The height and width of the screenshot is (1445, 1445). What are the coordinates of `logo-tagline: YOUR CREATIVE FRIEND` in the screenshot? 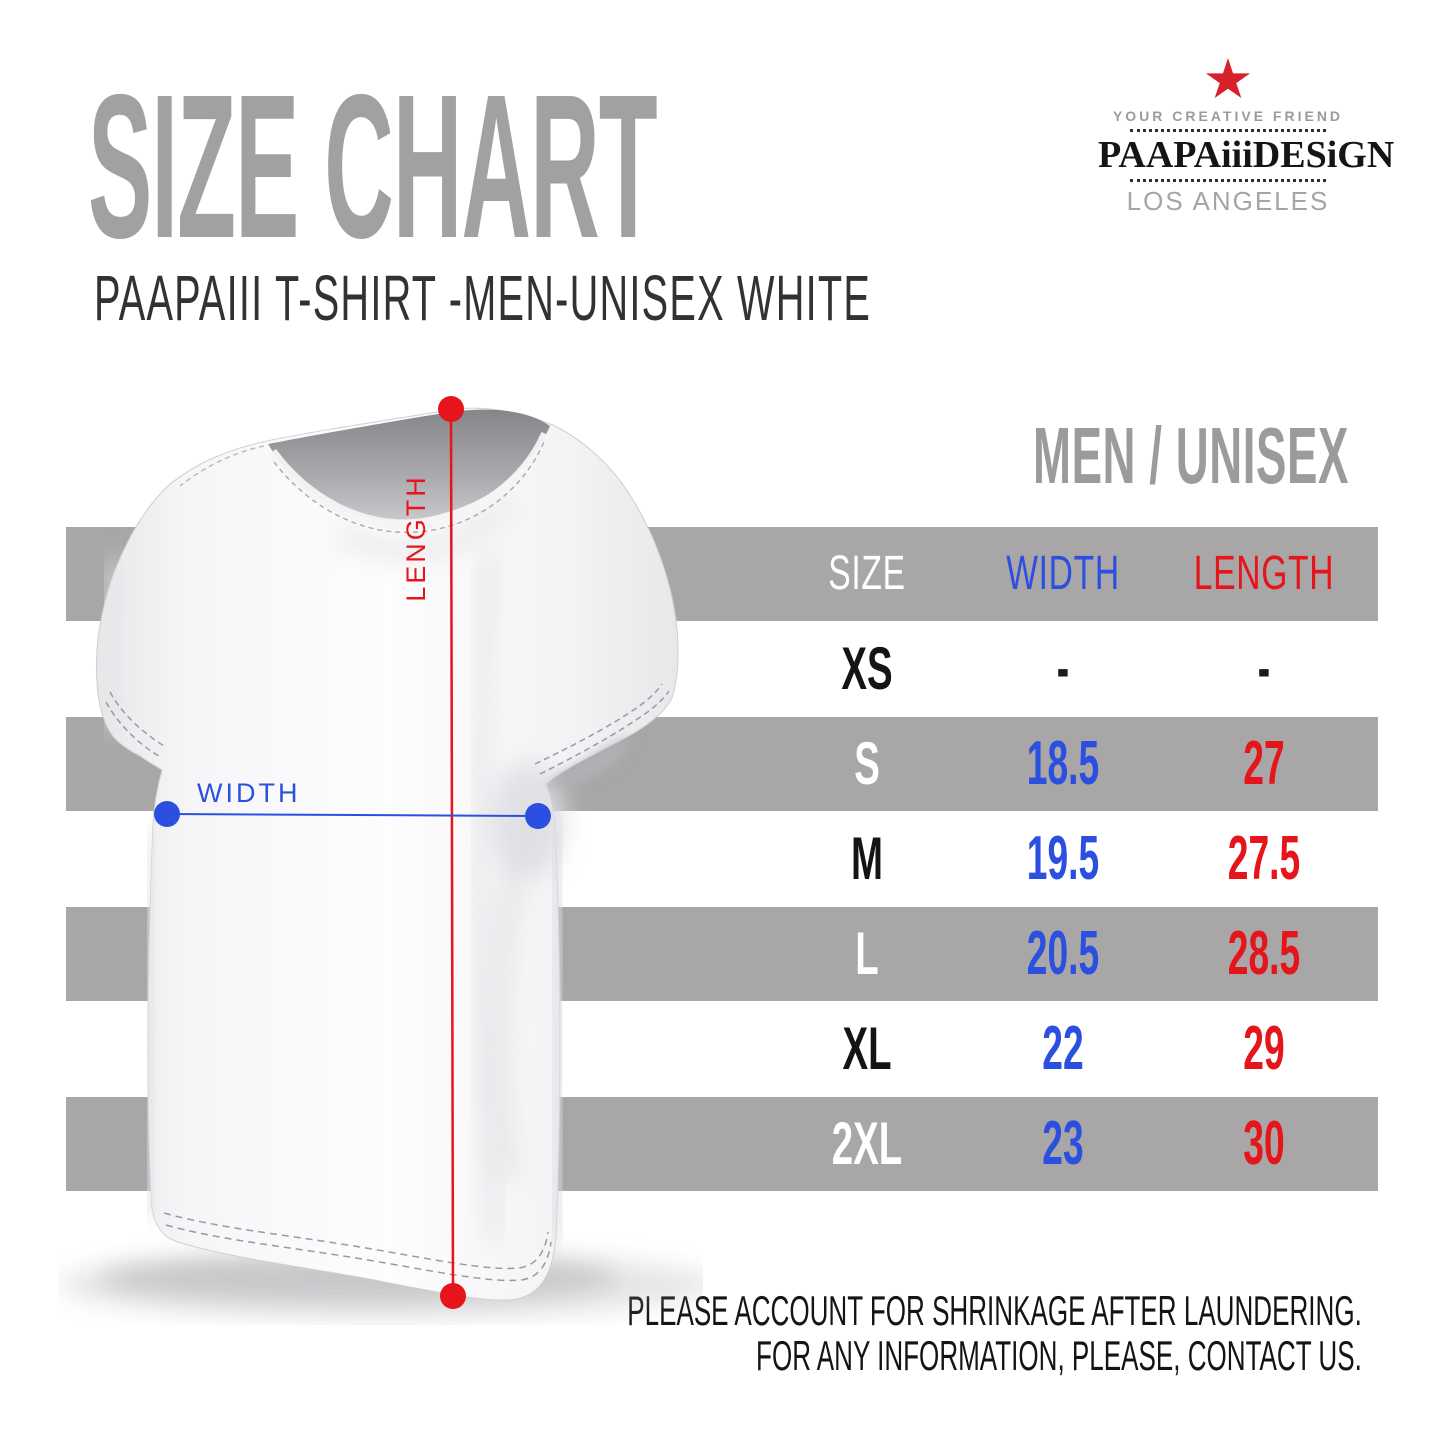 It's located at (1228, 116).